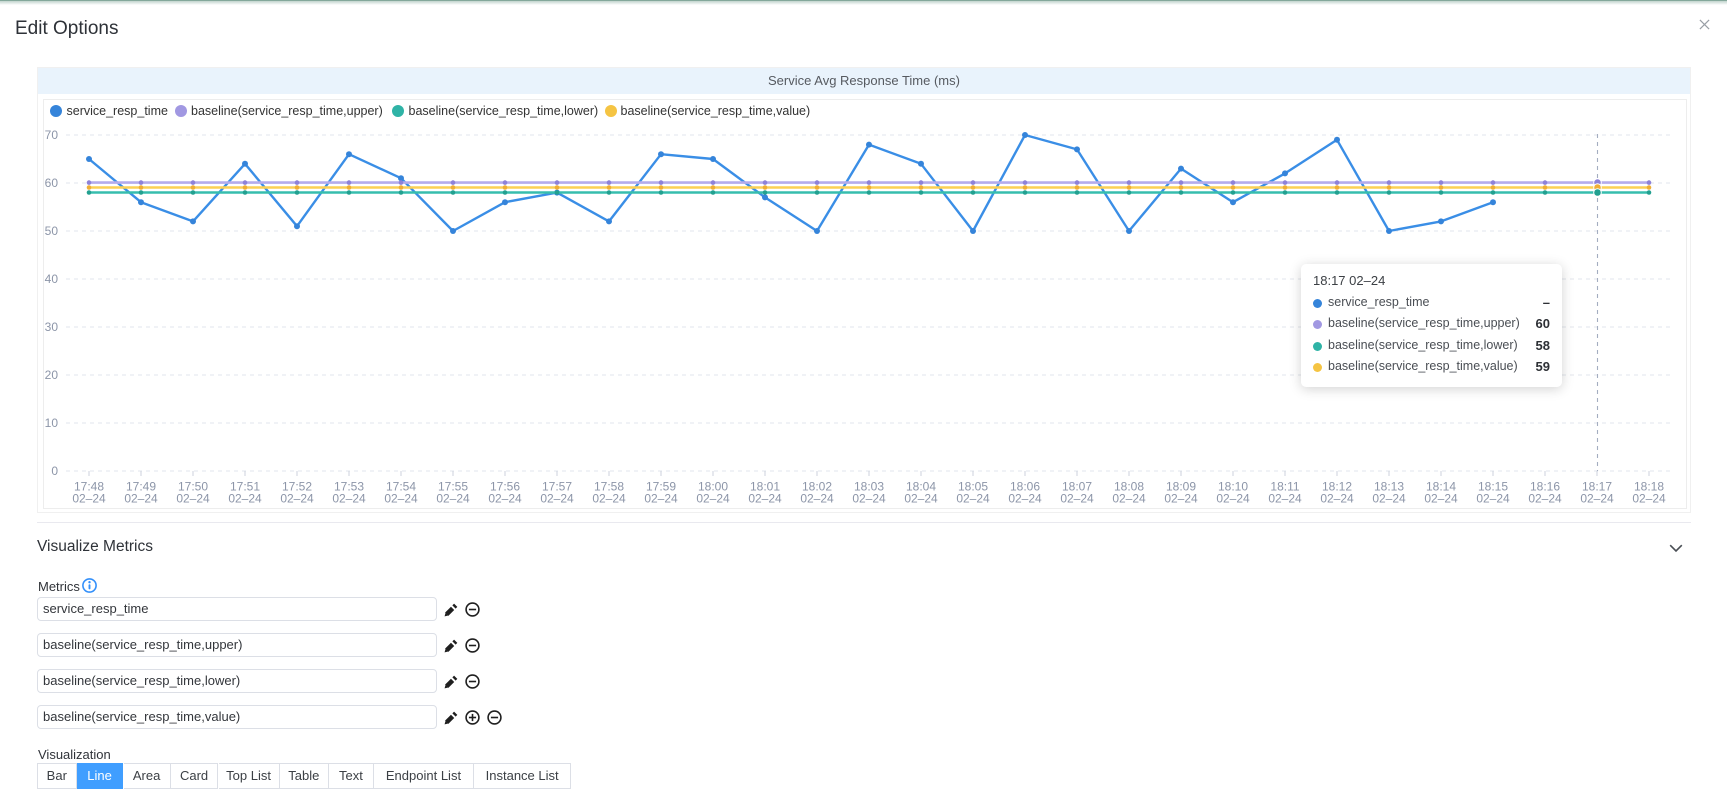 Image resolution: width=1727 pixels, height=806 pixels. I want to click on svg-text: 0, so click(54, 471).